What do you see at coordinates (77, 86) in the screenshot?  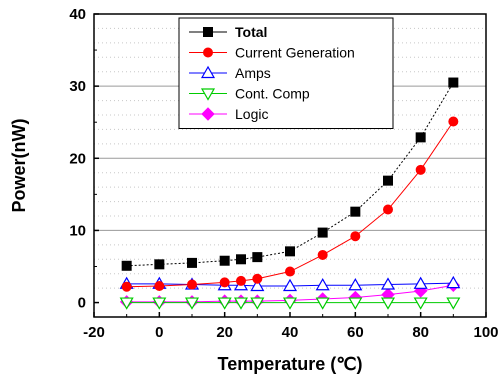 I see `y-tick-label: 30` at bounding box center [77, 86].